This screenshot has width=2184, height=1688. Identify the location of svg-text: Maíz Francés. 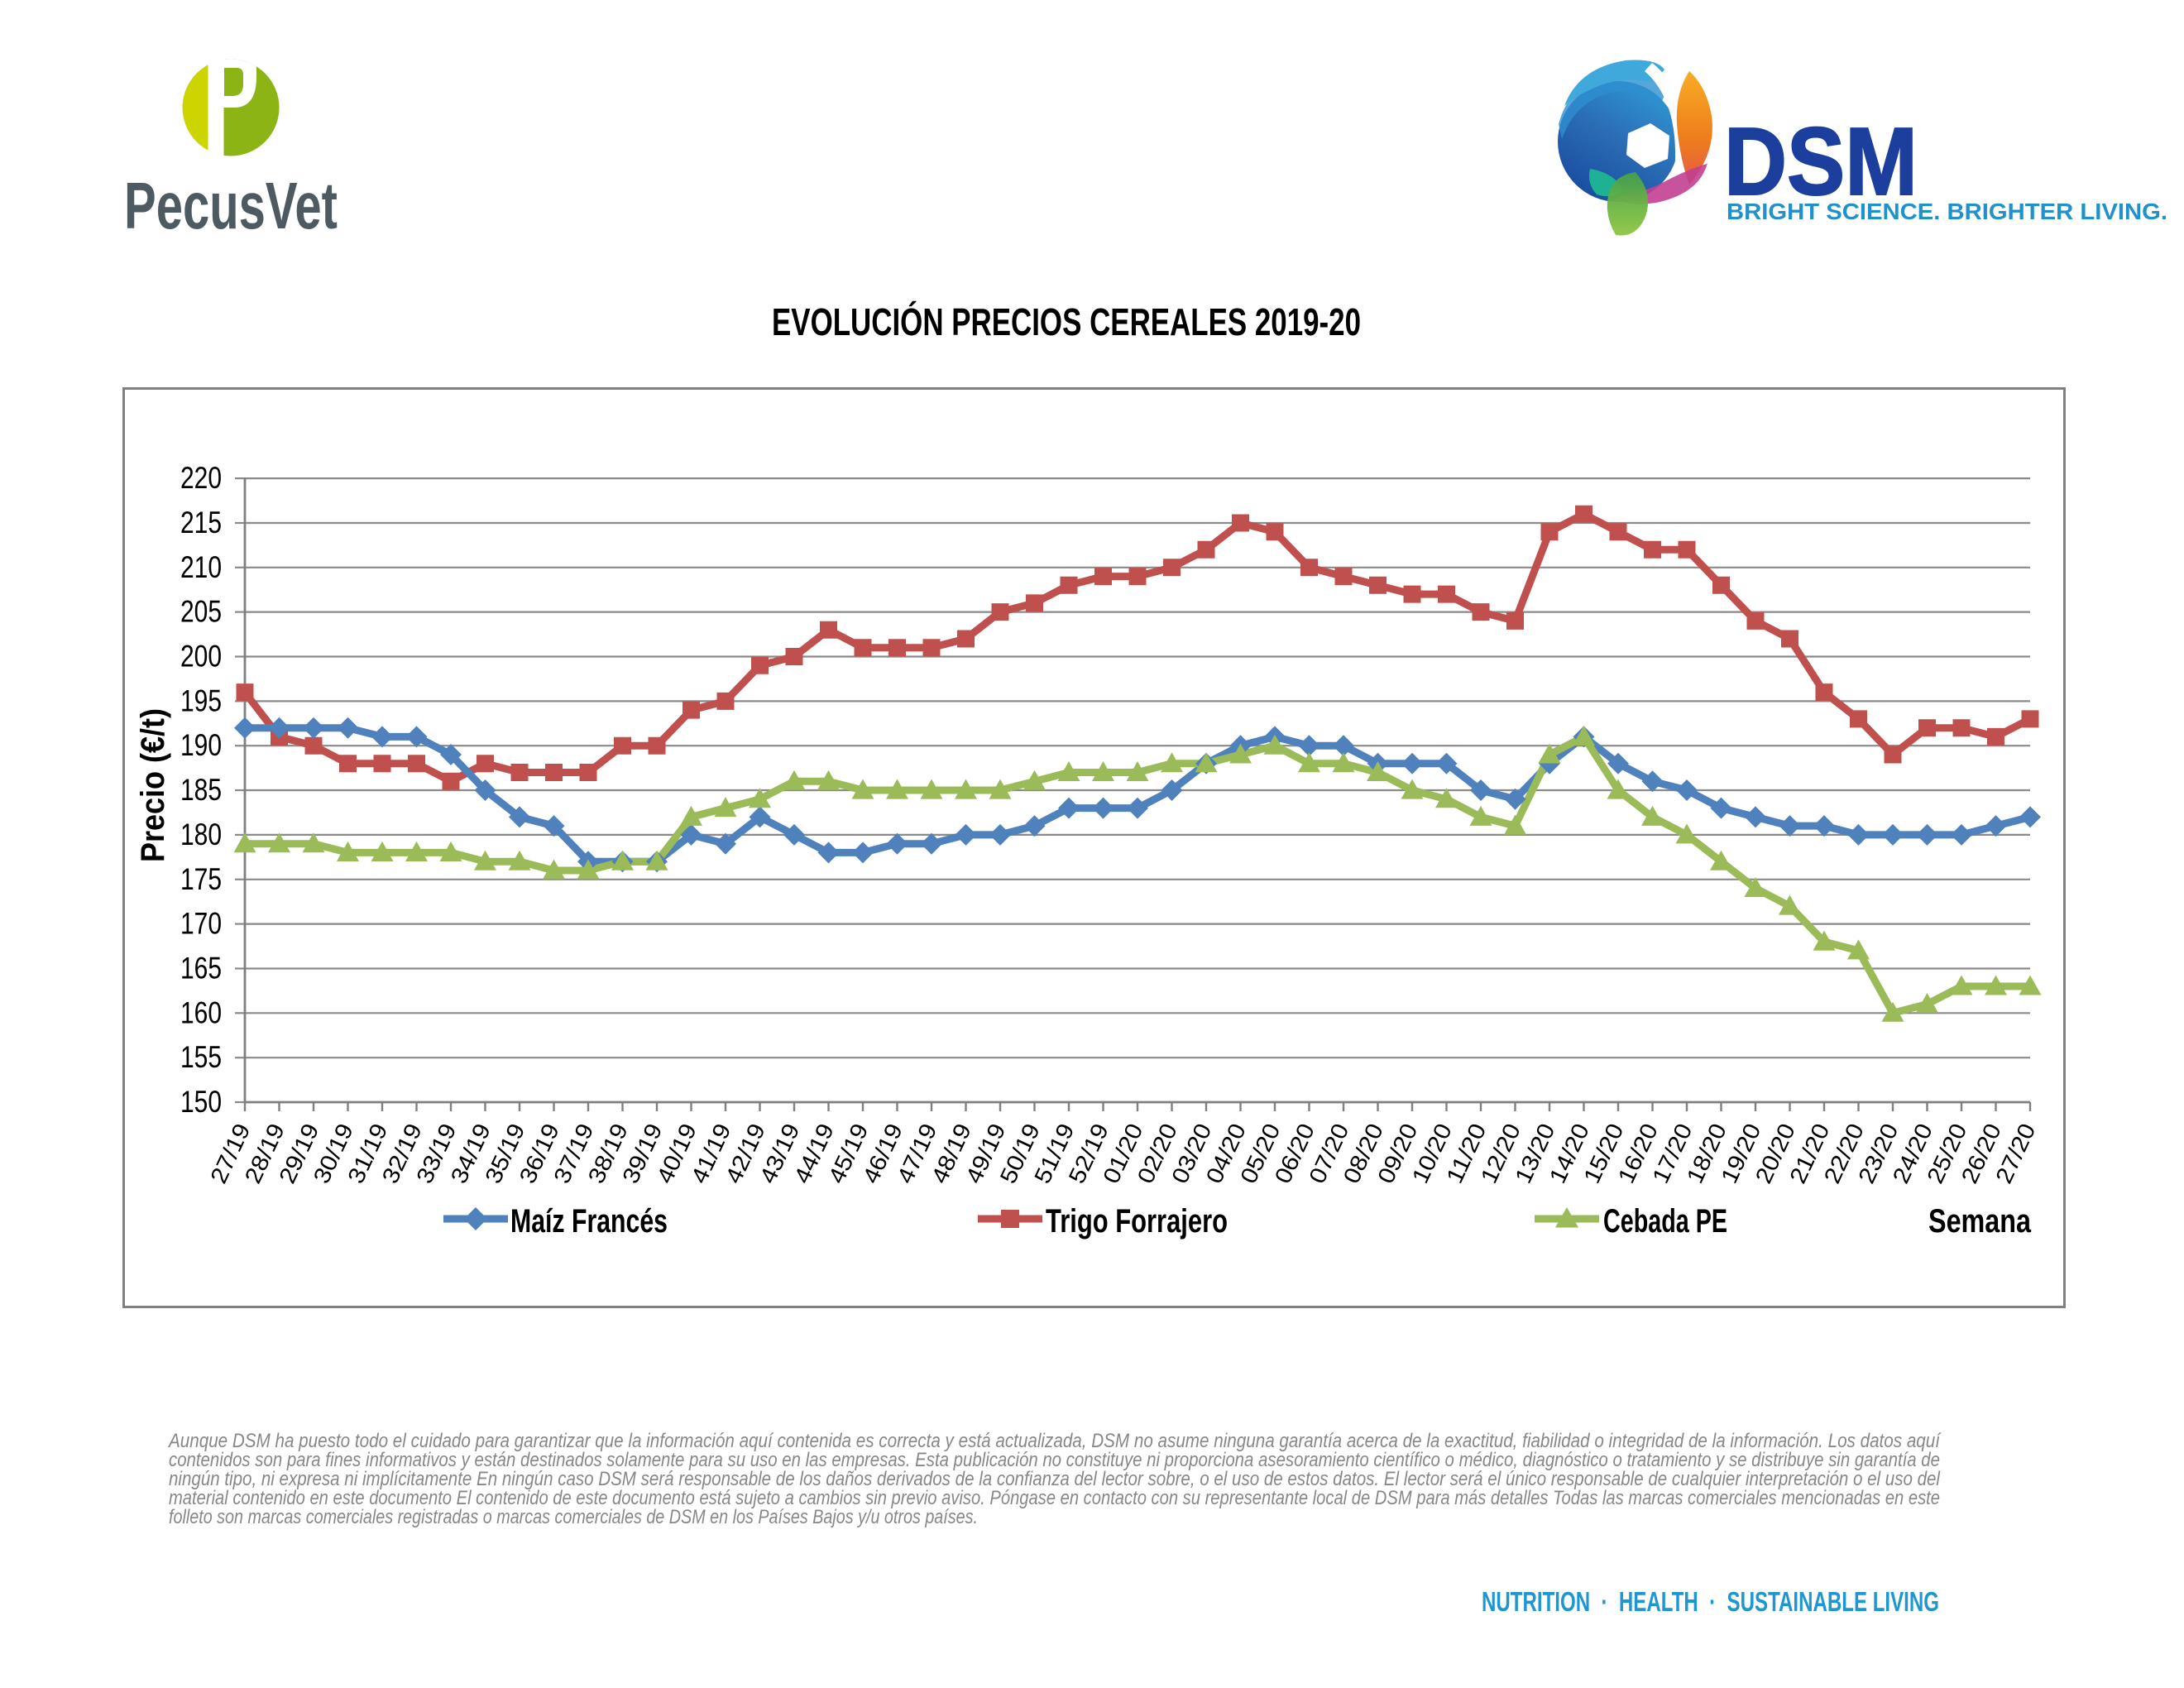
(589, 1221).